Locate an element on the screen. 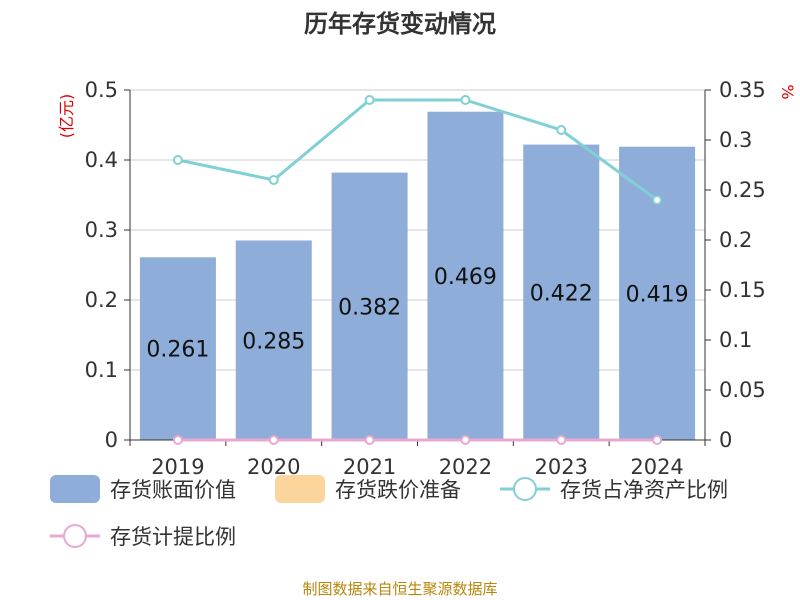  bar-value-labels: 0.261 0.285 0.382 0.469 0.422 0.419 is located at coordinates (417, 314).